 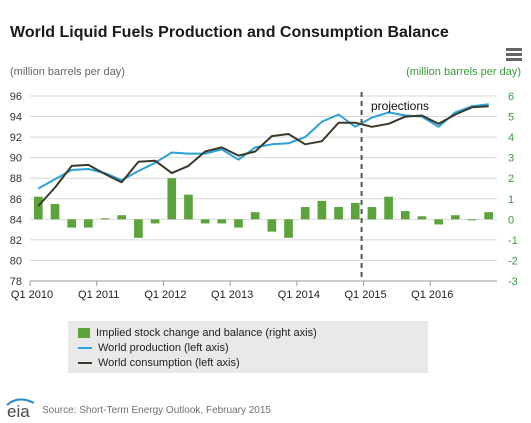 What do you see at coordinates (463, 72) in the screenshot?
I see `right-axis-title: (million barrels per day)` at bounding box center [463, 72].